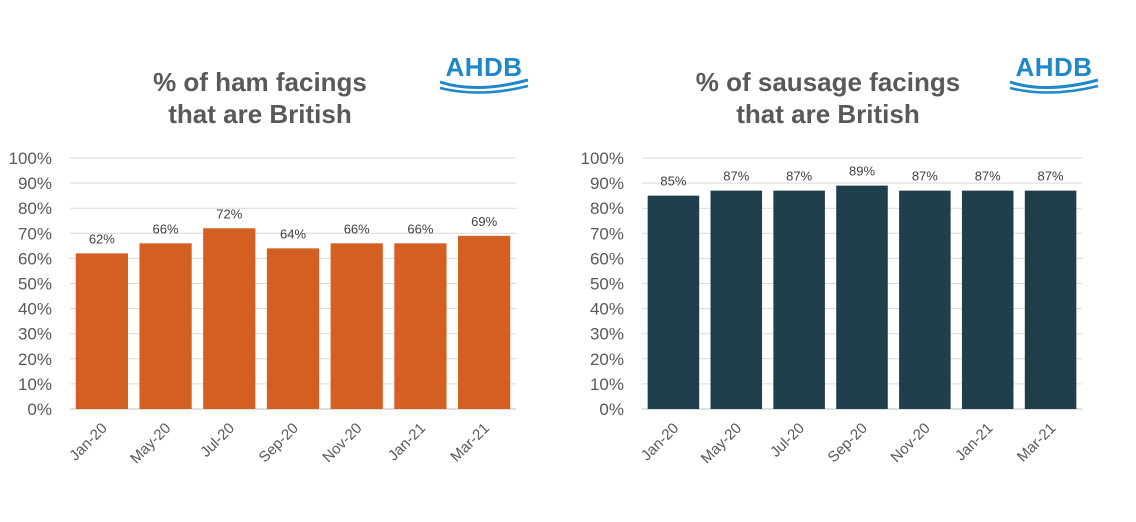 The width and height of the screenshot is (1136, 522). I want to click on sausage-chart-title-line1: % of sausage facings, so click(828, 82).